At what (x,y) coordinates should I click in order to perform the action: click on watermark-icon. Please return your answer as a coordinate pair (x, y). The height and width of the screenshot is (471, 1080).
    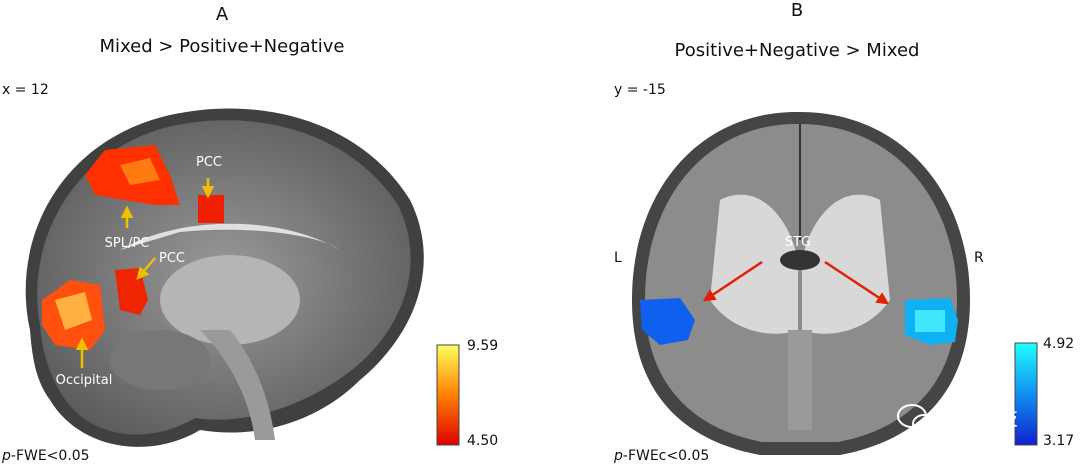
    Looking at the image, I should click on (916, 419).